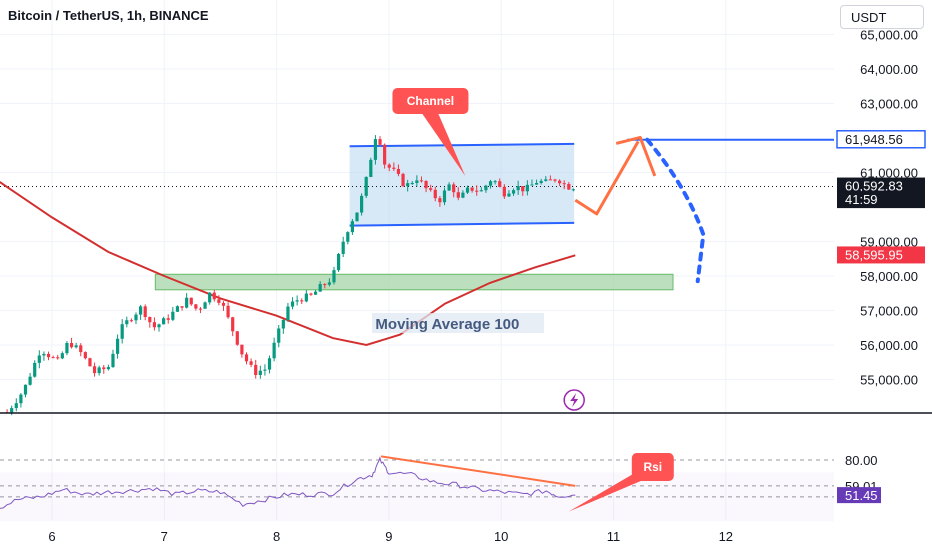  Describe the element at coordinates (652, 467) in the screenshot. I see `rsi-callout` at that location.